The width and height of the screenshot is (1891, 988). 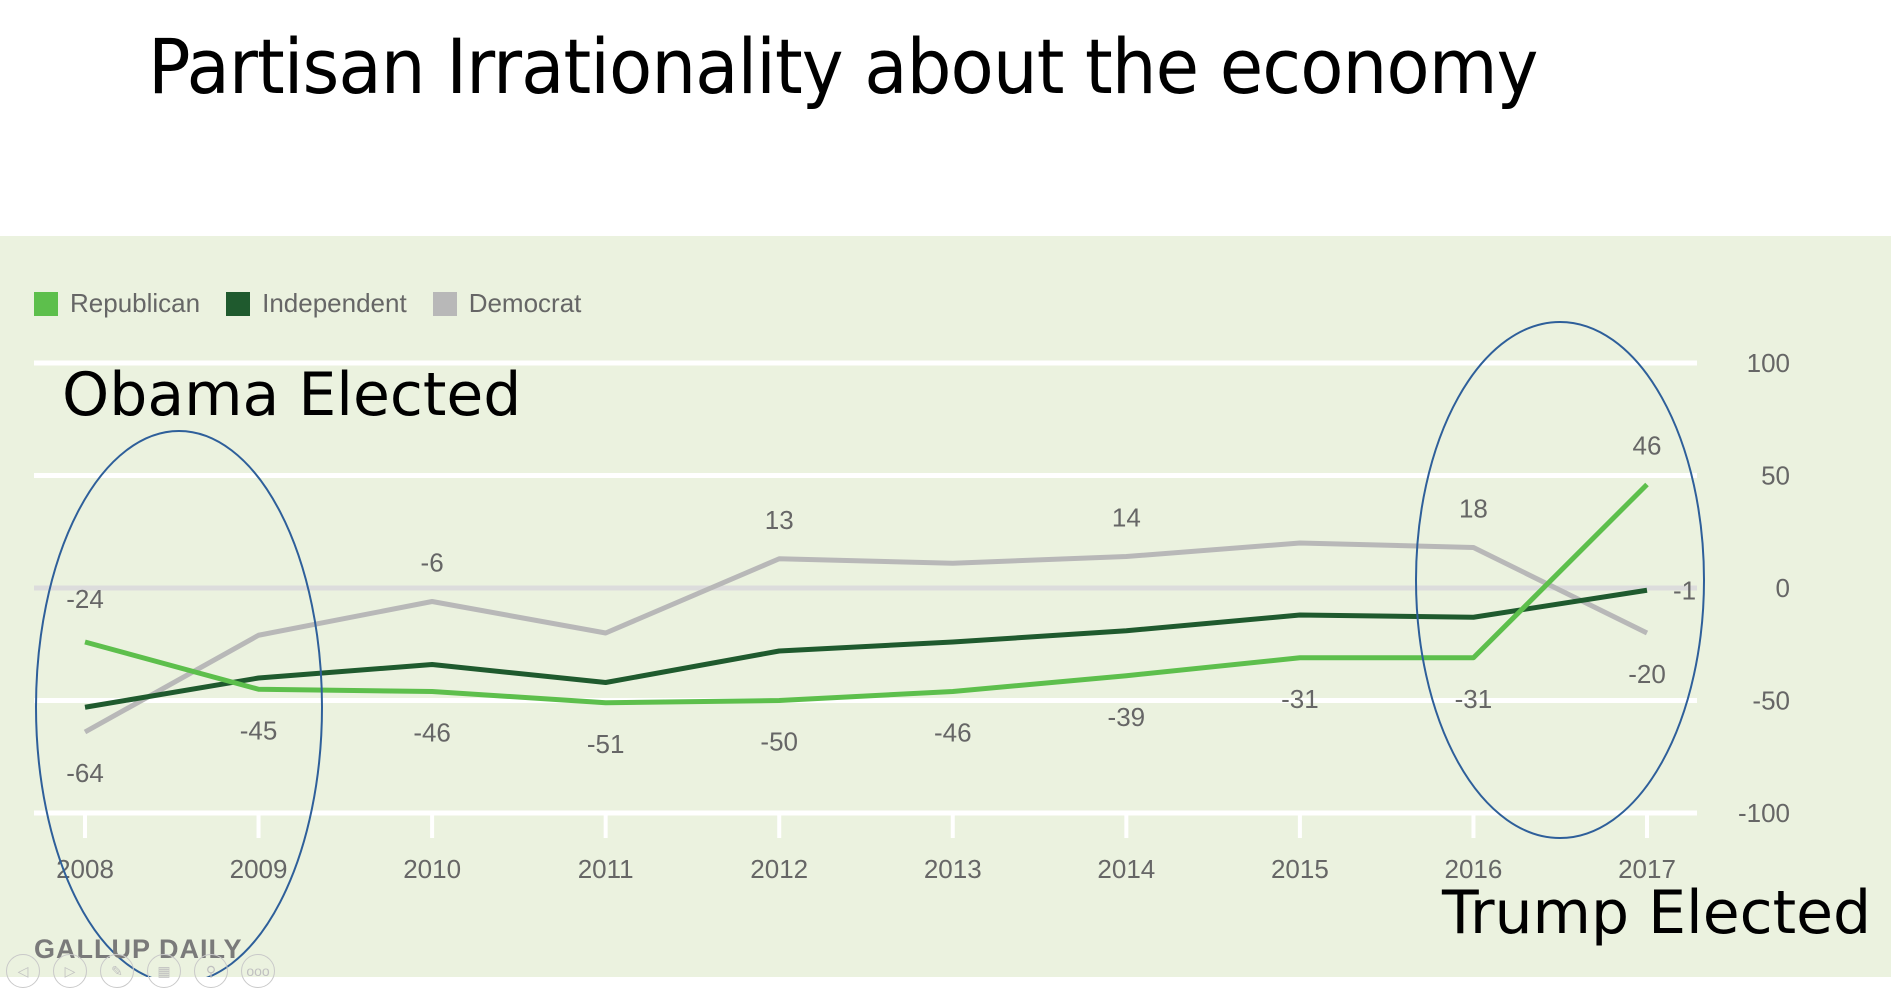 I want to click on legend-label-independent: Independent, so click(x=334, y=303).